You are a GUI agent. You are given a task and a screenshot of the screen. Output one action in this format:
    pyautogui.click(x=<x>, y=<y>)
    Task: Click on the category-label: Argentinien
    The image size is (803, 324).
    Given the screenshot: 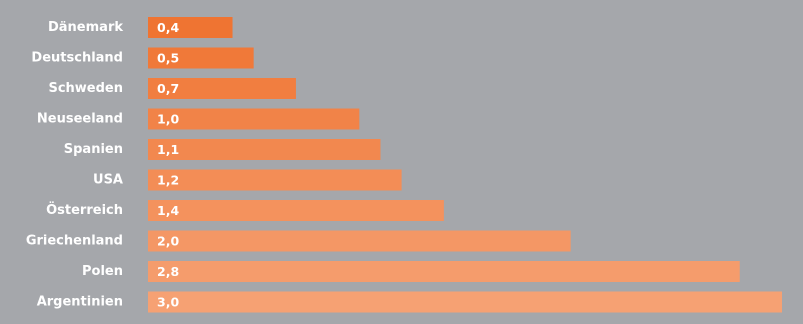 What is the action you would take?
    pyautogui.click(x=80, y=302)
    